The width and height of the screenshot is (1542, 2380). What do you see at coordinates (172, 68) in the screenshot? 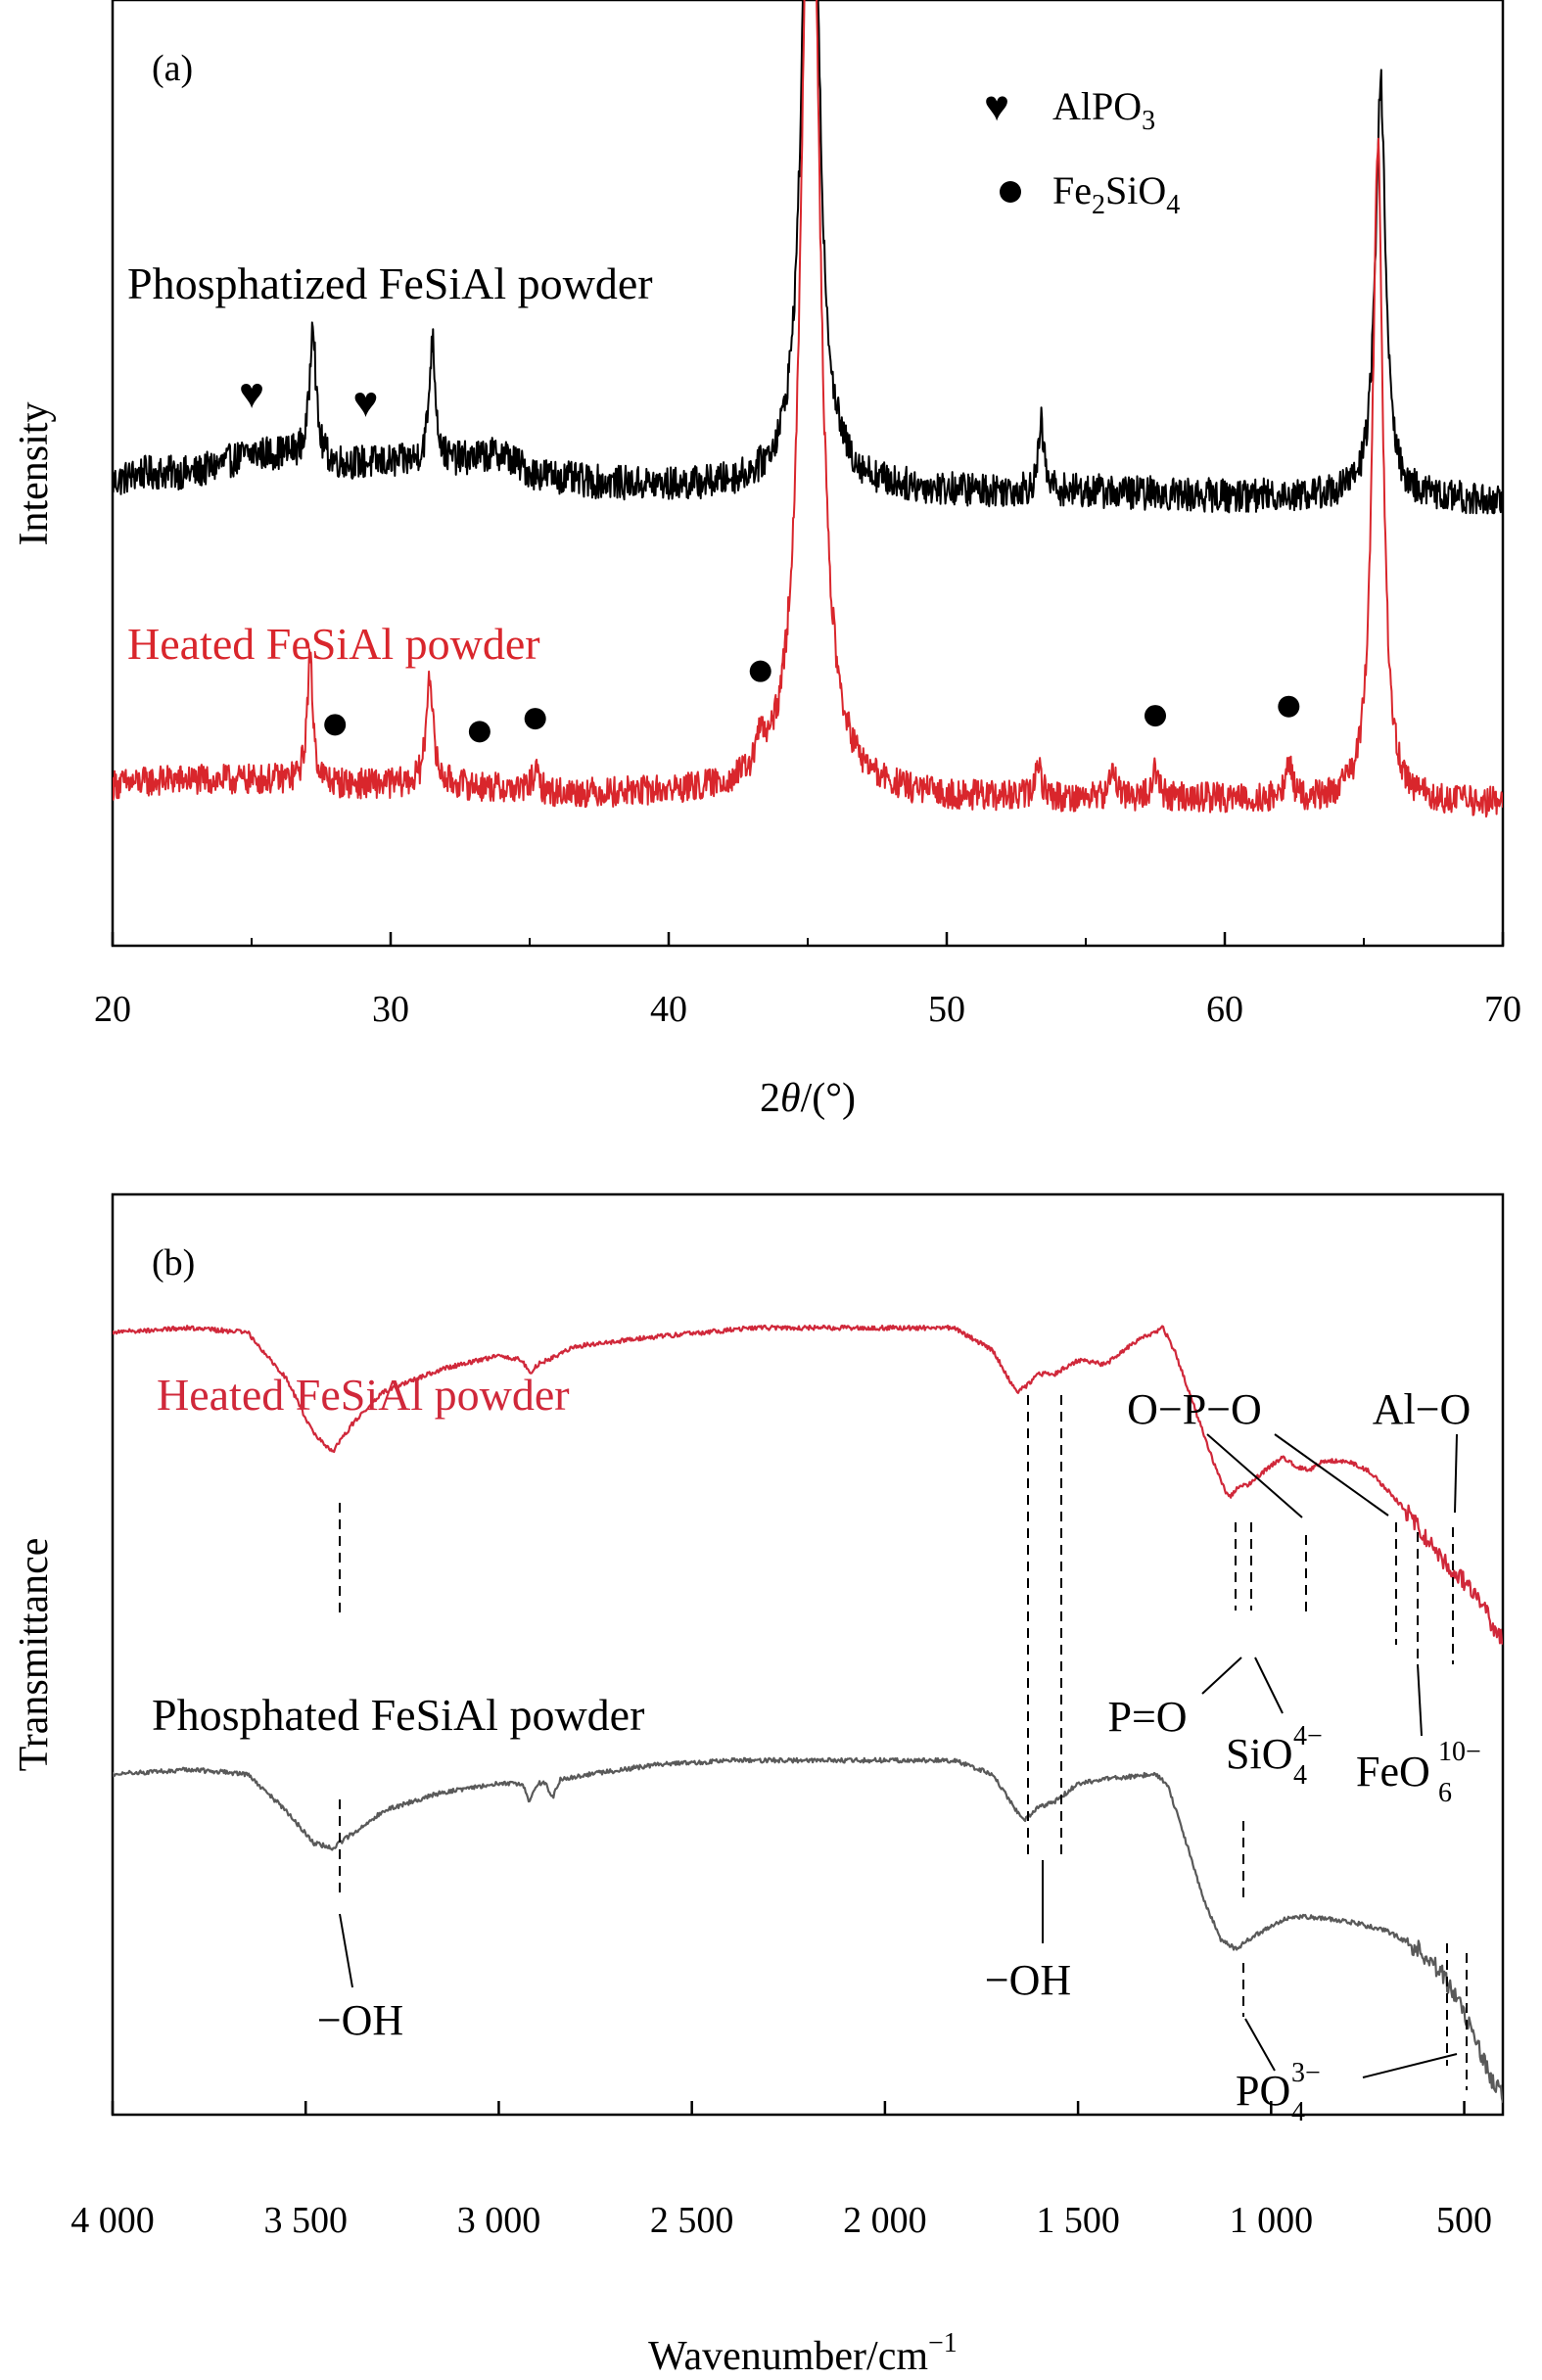
I see `xrd-panel-label: (a)` at bounding box center [172, 68].